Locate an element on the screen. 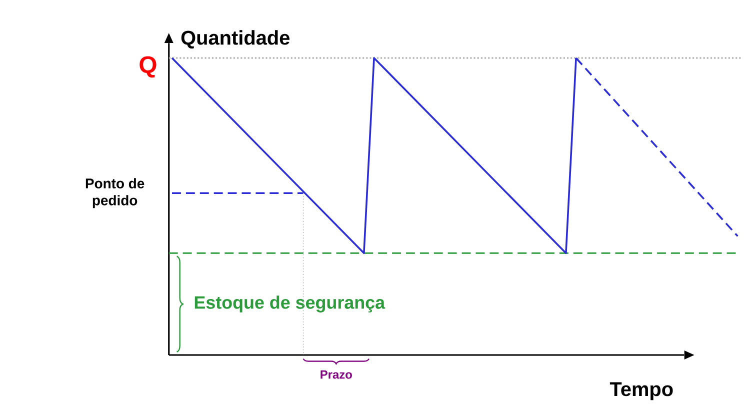  series-label: Ponto de pedido is located at coordinates (115, 193).